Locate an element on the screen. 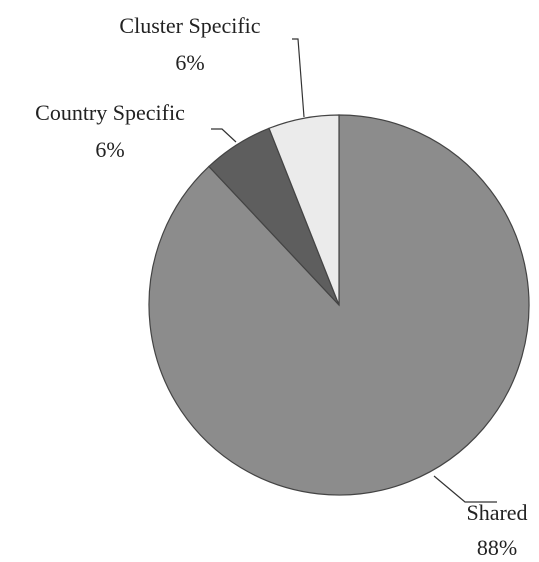 Image resolution: width=539 pixels, height=562 pixels. slice-label: Country Specific is located at coordinates (110, 112).